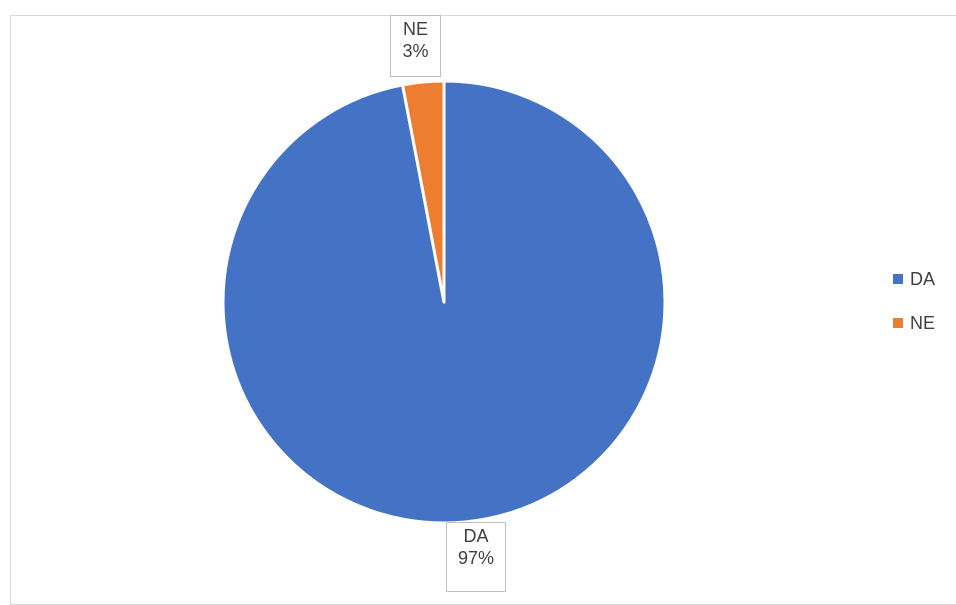  What do you see at coordinates (923, 322) in the screenshot?
I see `legend-label-ne: NE` at bounding box center [923, 322].